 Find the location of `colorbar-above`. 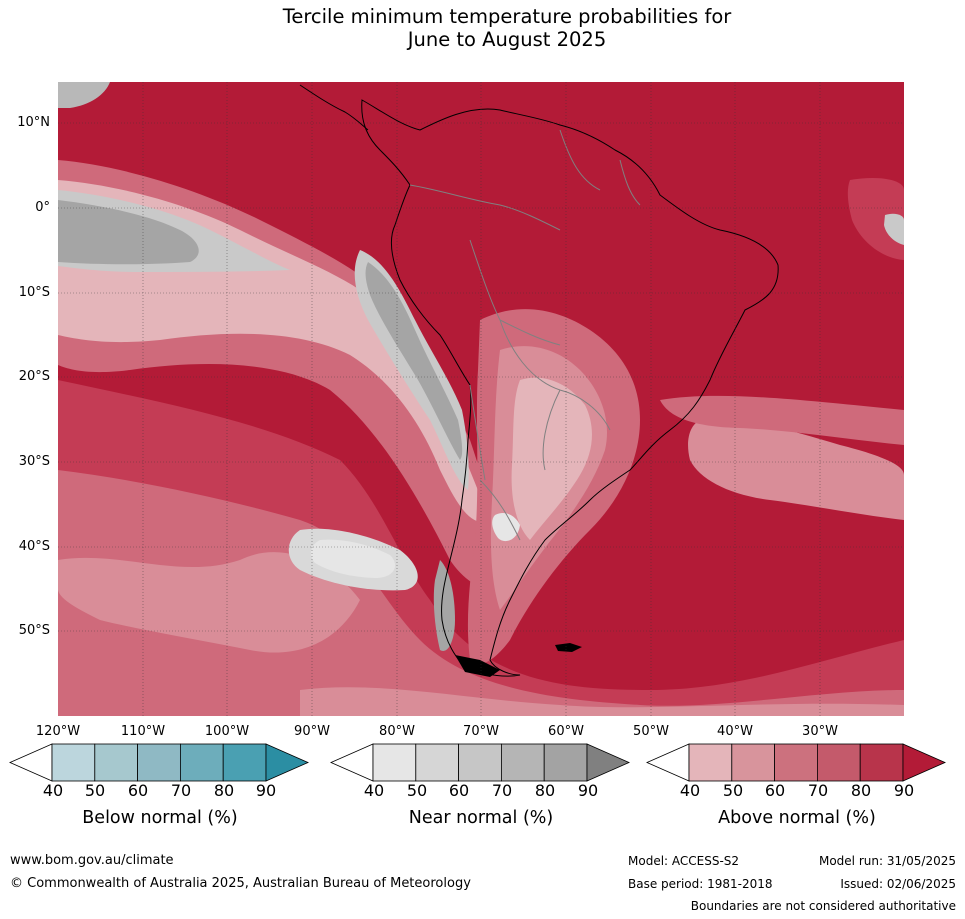

colorbar-above is located at coordinates (796, 762).